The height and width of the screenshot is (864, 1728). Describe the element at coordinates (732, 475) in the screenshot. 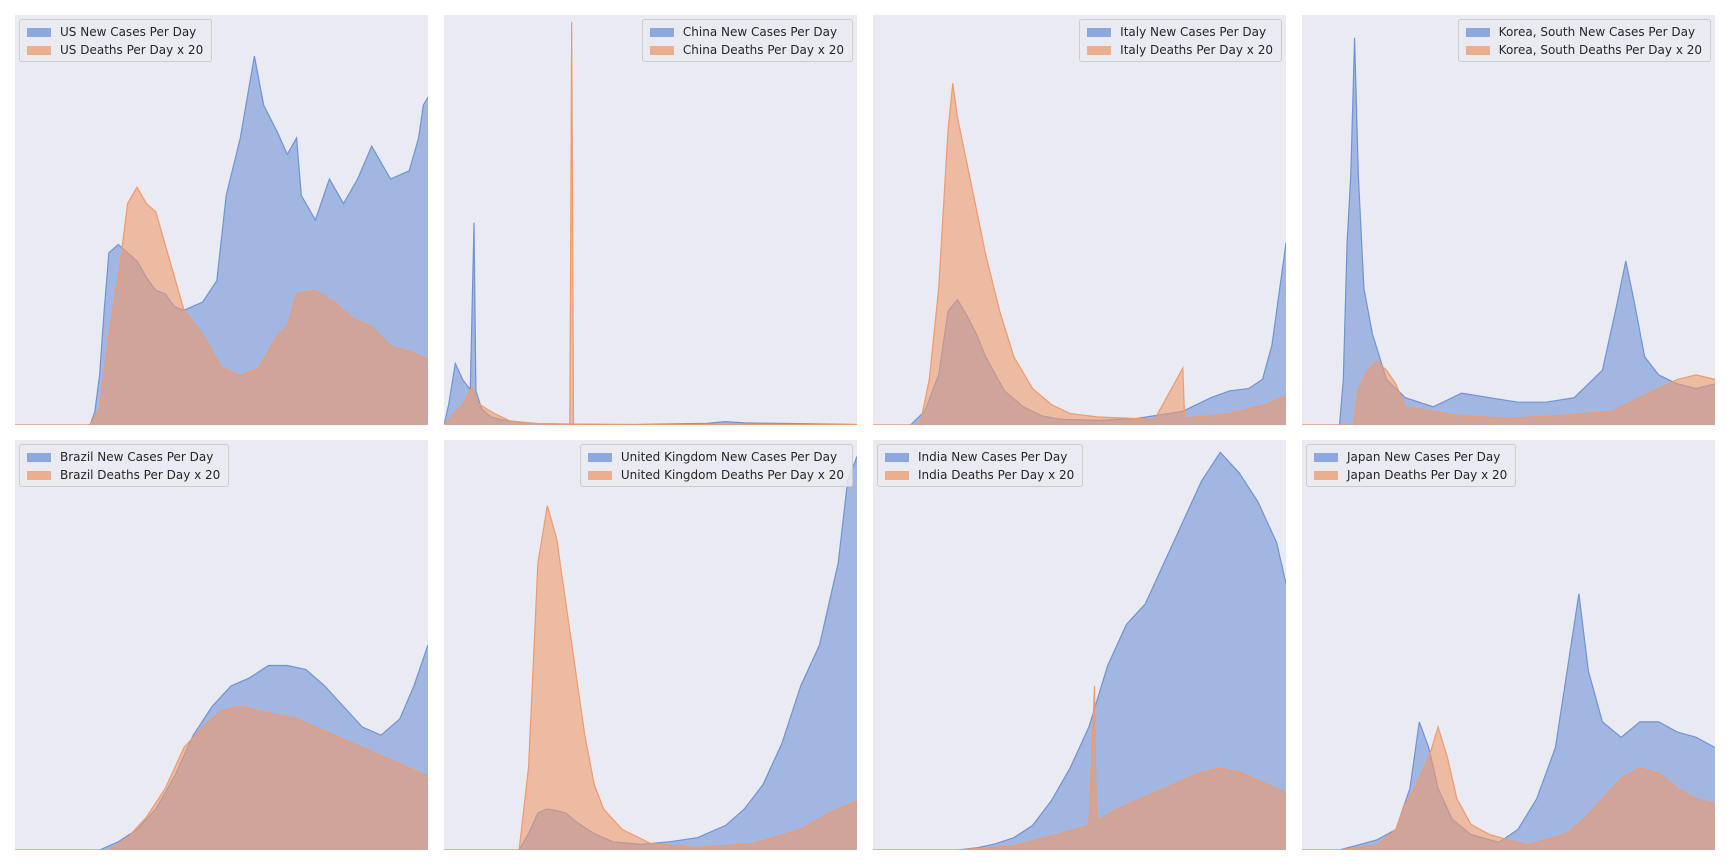

I see `legend-label: United Kingdom Deaths Per Day x 20` at that location.